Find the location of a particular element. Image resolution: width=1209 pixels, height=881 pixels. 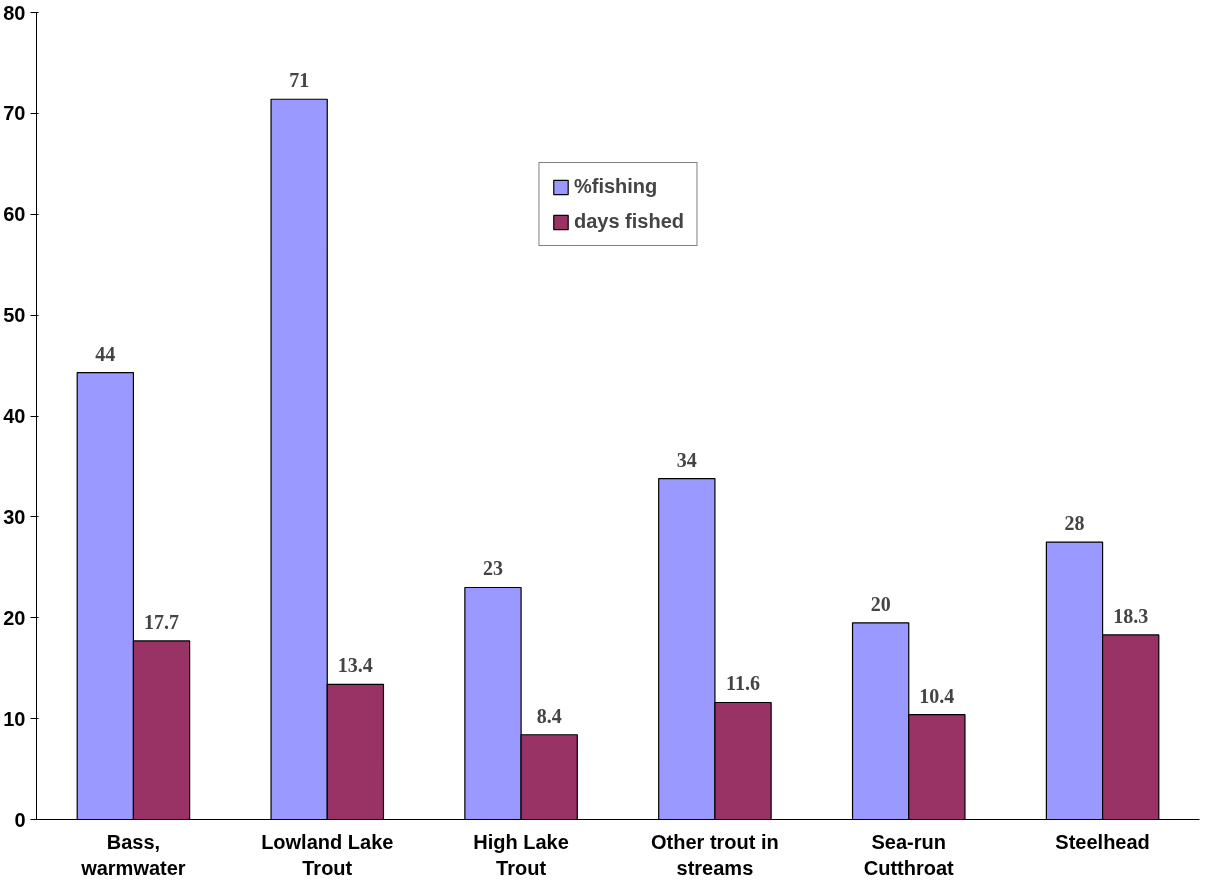

data-label: 34 is located at coordinates (686, 459).